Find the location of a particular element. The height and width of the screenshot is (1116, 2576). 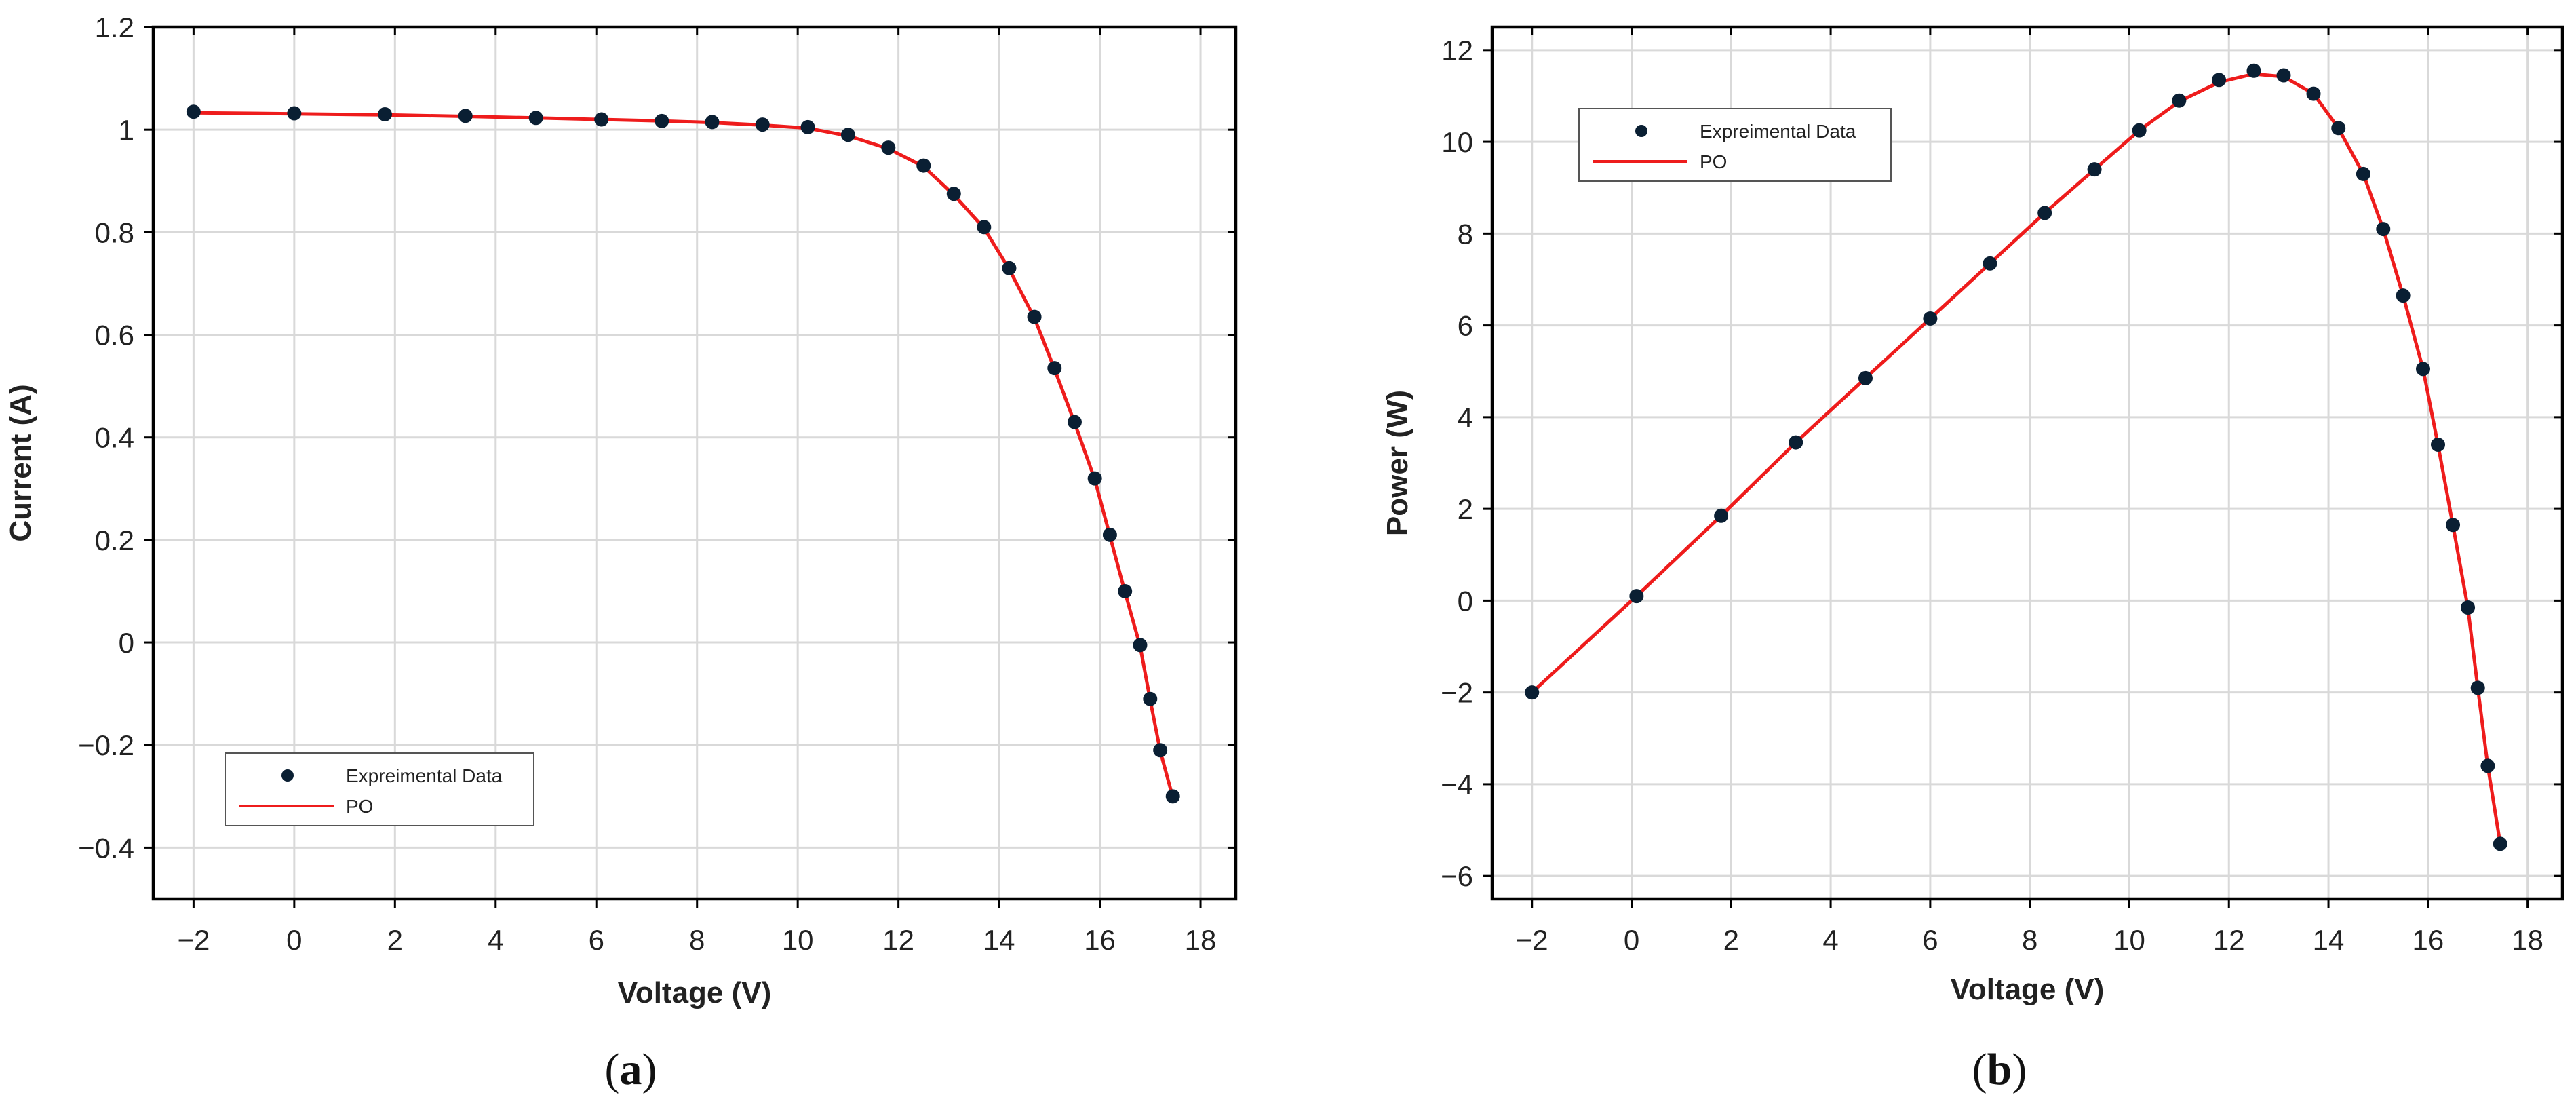

y-axis-label: Power (W) is located at coordinates (1397, 463).